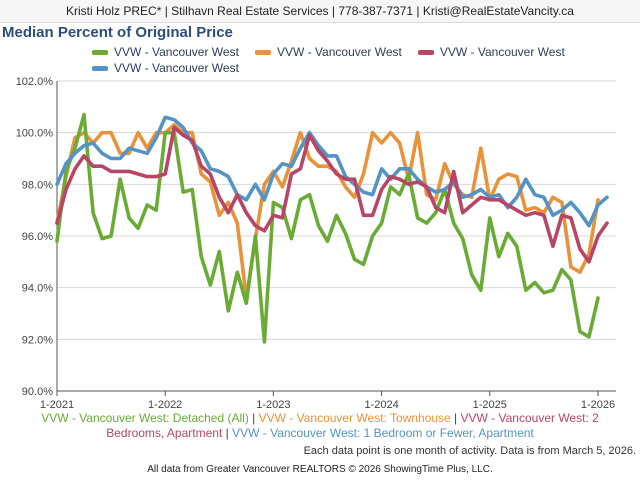 The height and width of the screenshot is (480, 640). I want to click on x-tick-label: 1-2021, so click(57, 405).